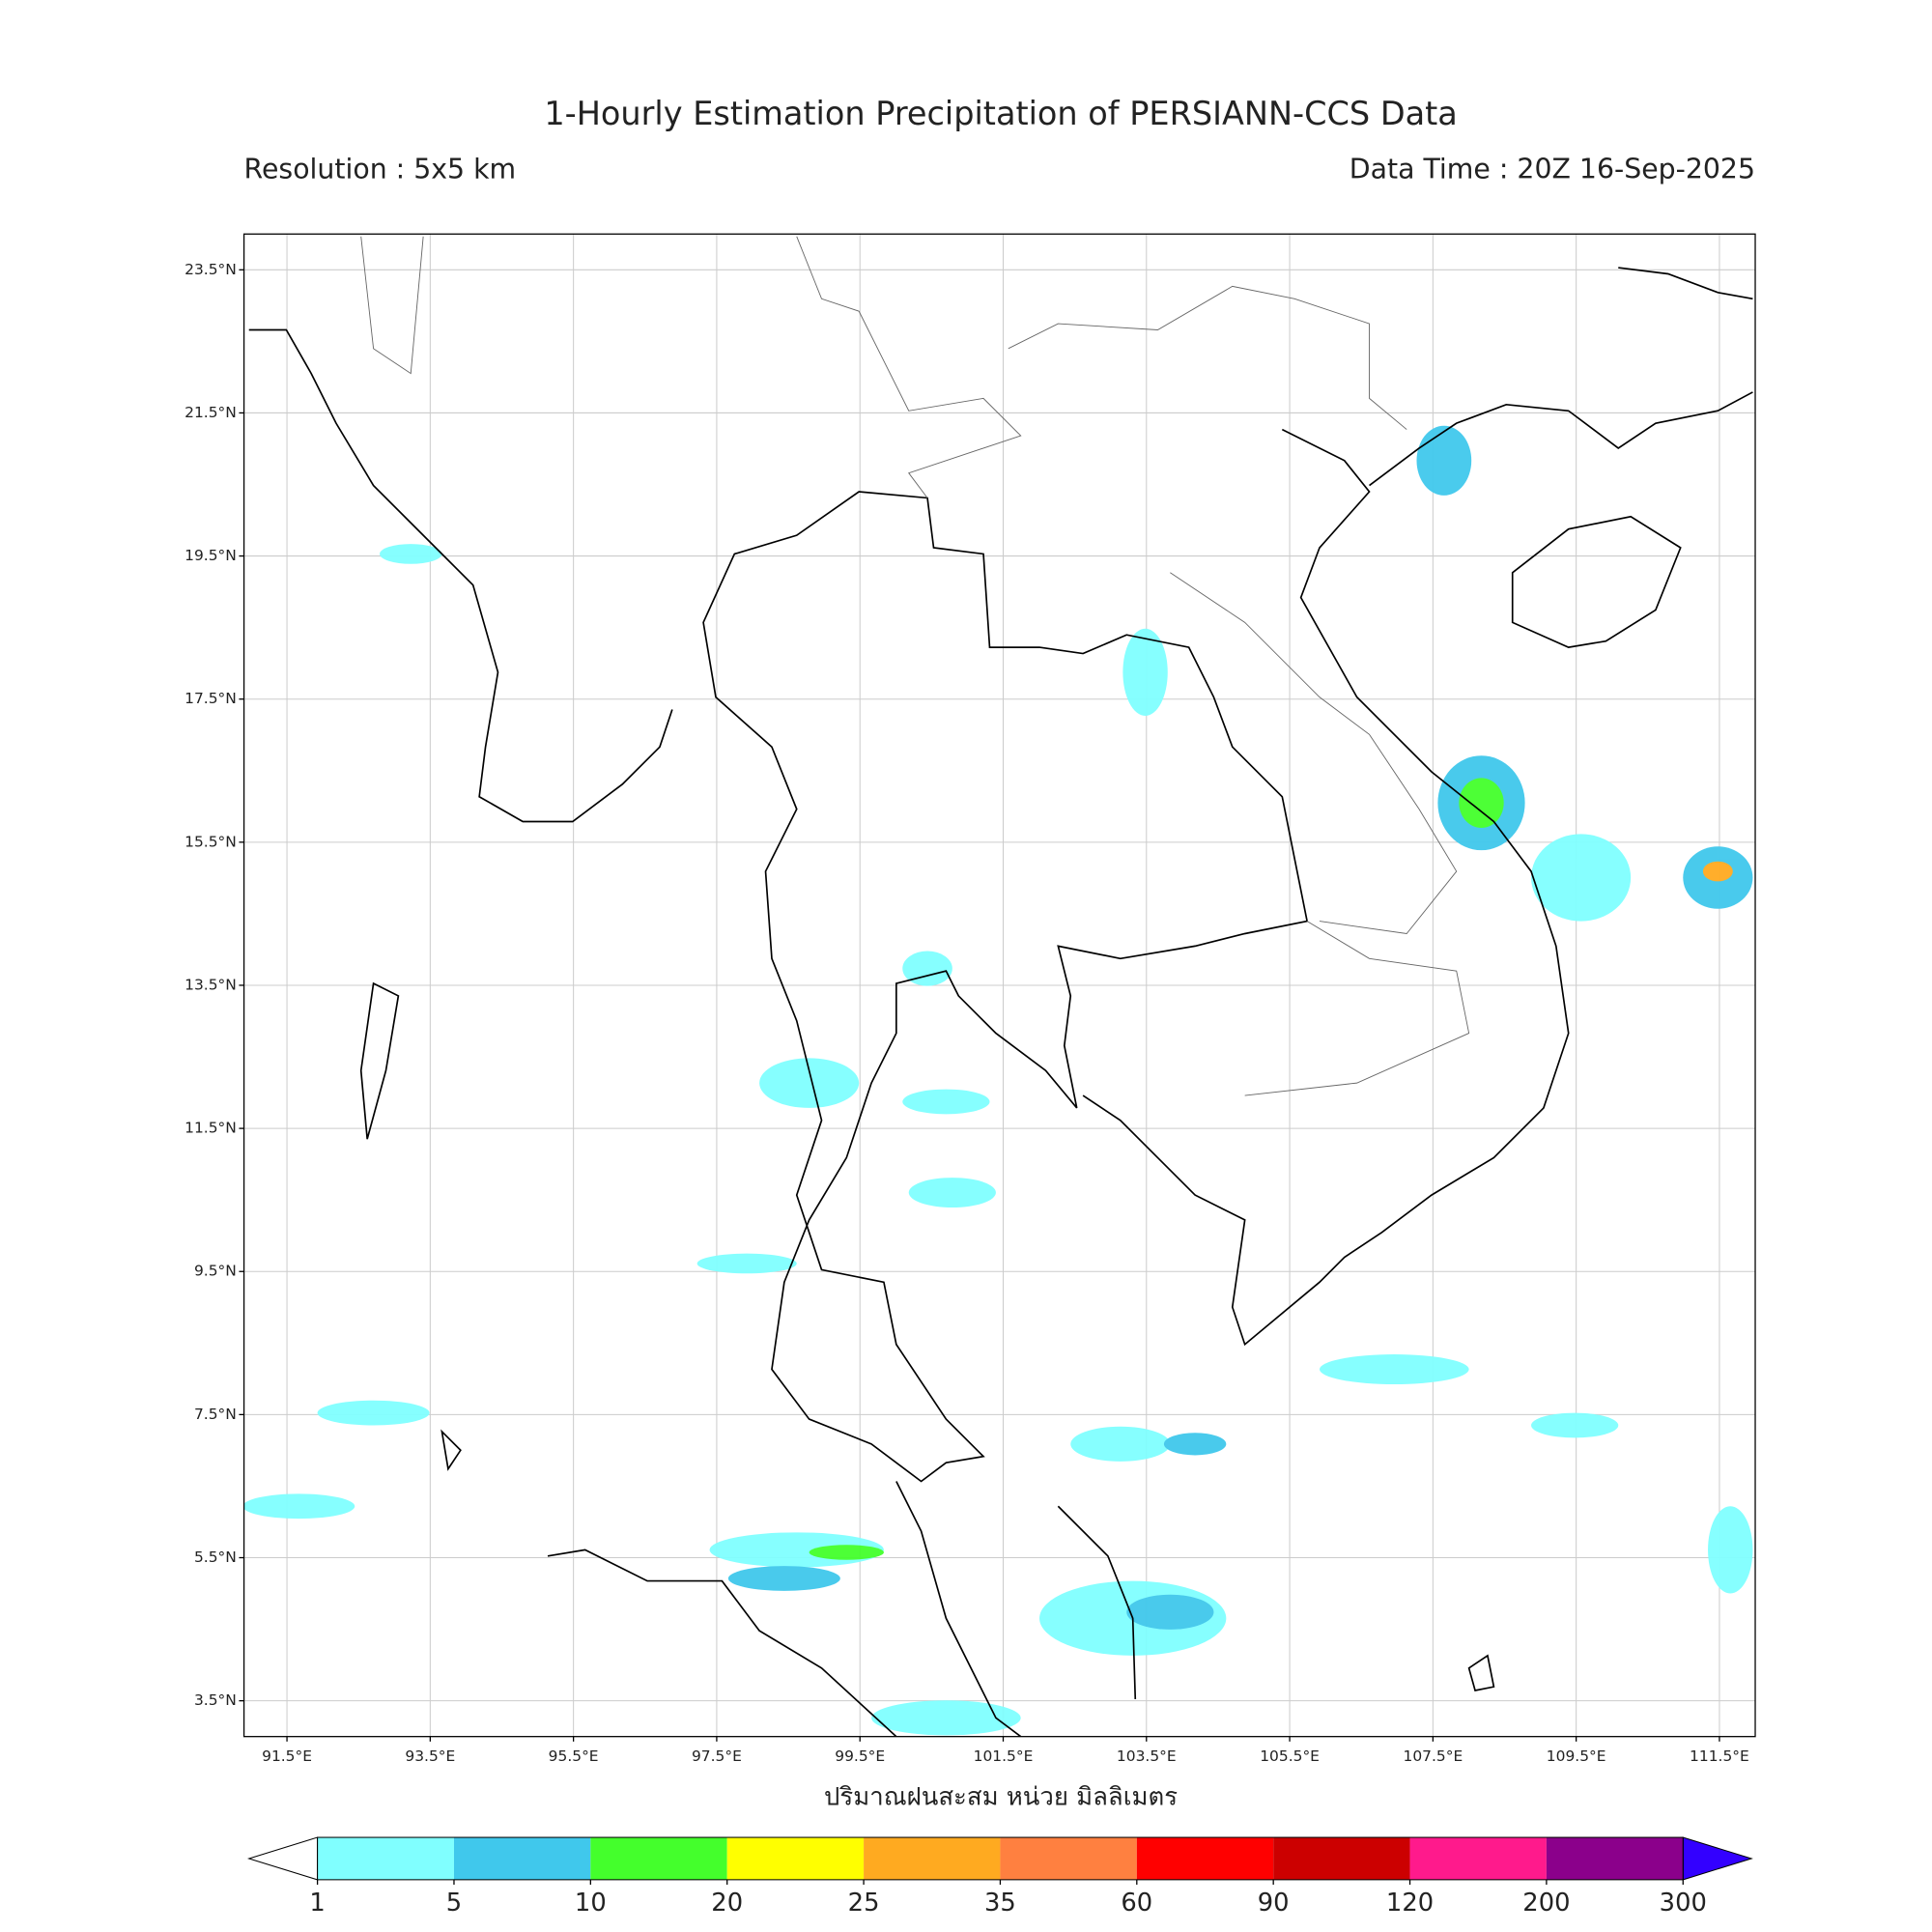  What do you see at coordinates (1576, 1756) in the screenshot?
I see `x-tick-label: 109.5°E` at bounding box center [1576, 1756].